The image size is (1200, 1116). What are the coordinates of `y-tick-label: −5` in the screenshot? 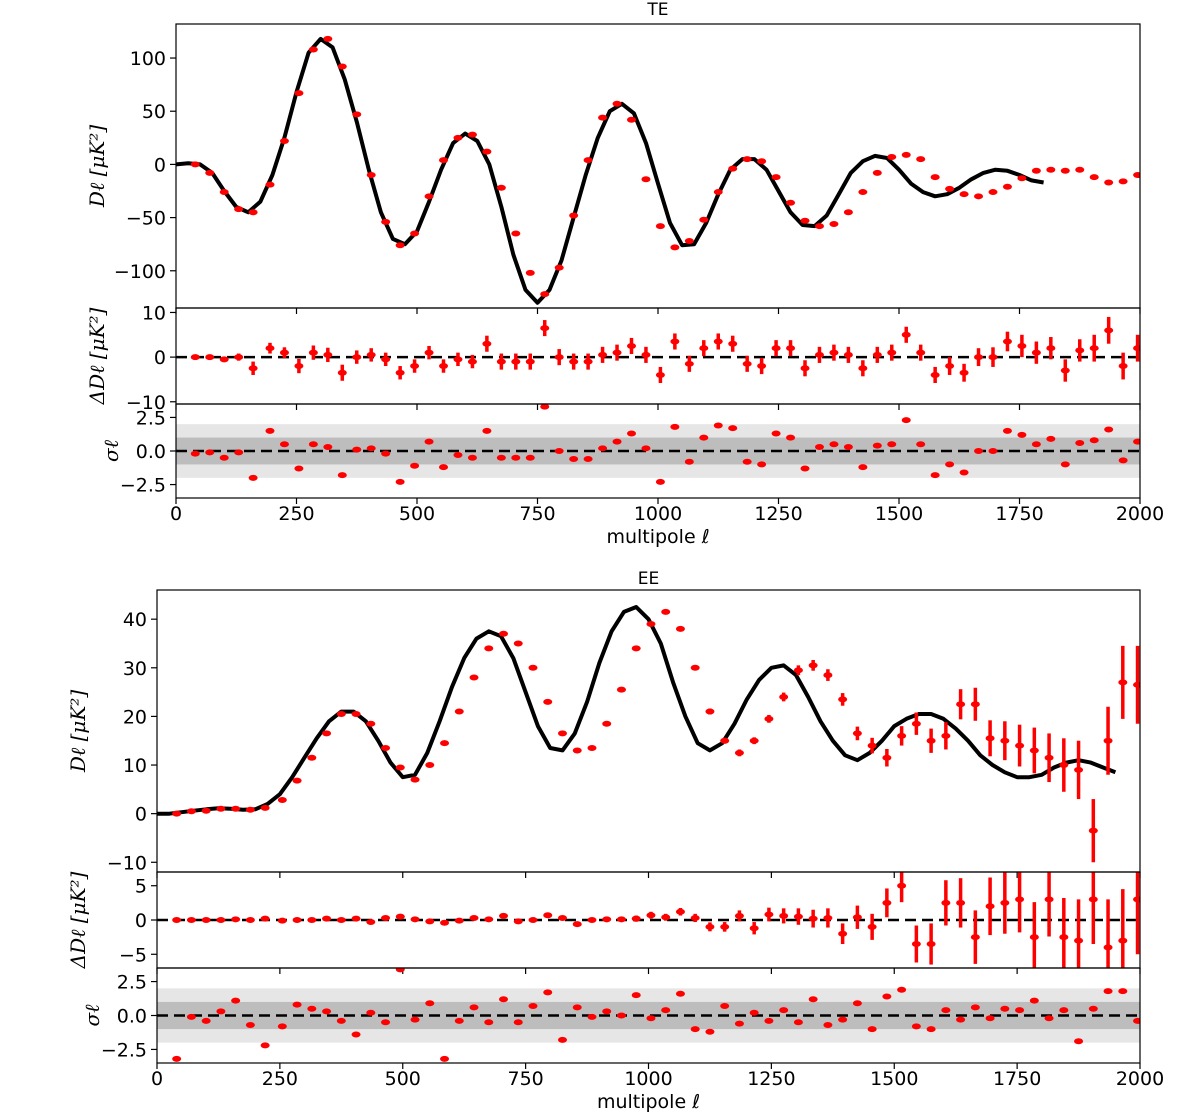 It's located at (133, 955).